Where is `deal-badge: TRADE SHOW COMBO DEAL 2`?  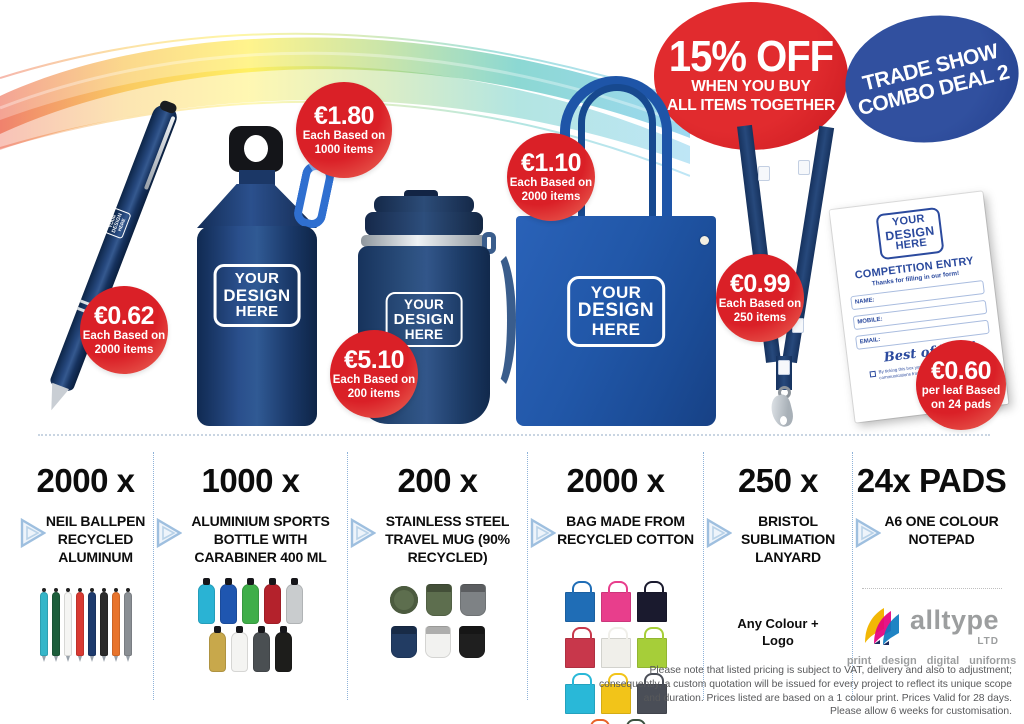
deal-badge: TRADE SHOW COMBO DEAL 2 is located at coordinates (930, 79).